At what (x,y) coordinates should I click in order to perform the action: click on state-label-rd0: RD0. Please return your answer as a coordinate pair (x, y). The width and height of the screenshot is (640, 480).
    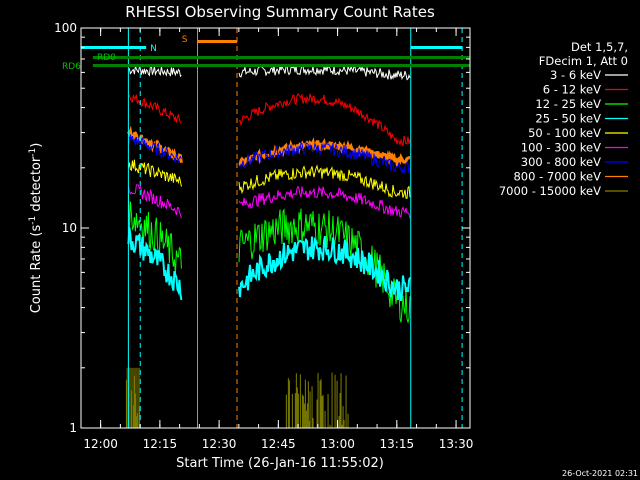
    Looking at the image, I should click on (106, 58).